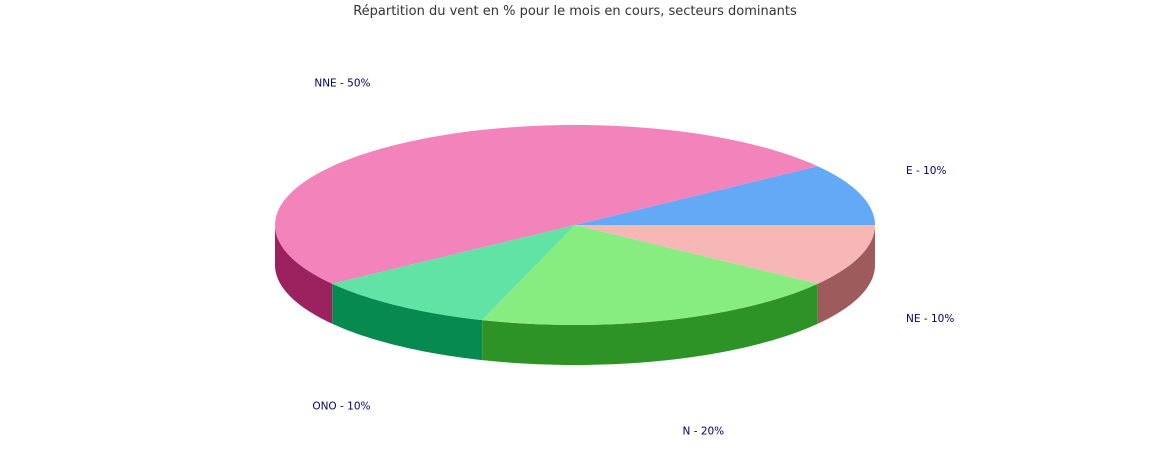  I want to click on pie-slice-n, so click(650, 275).